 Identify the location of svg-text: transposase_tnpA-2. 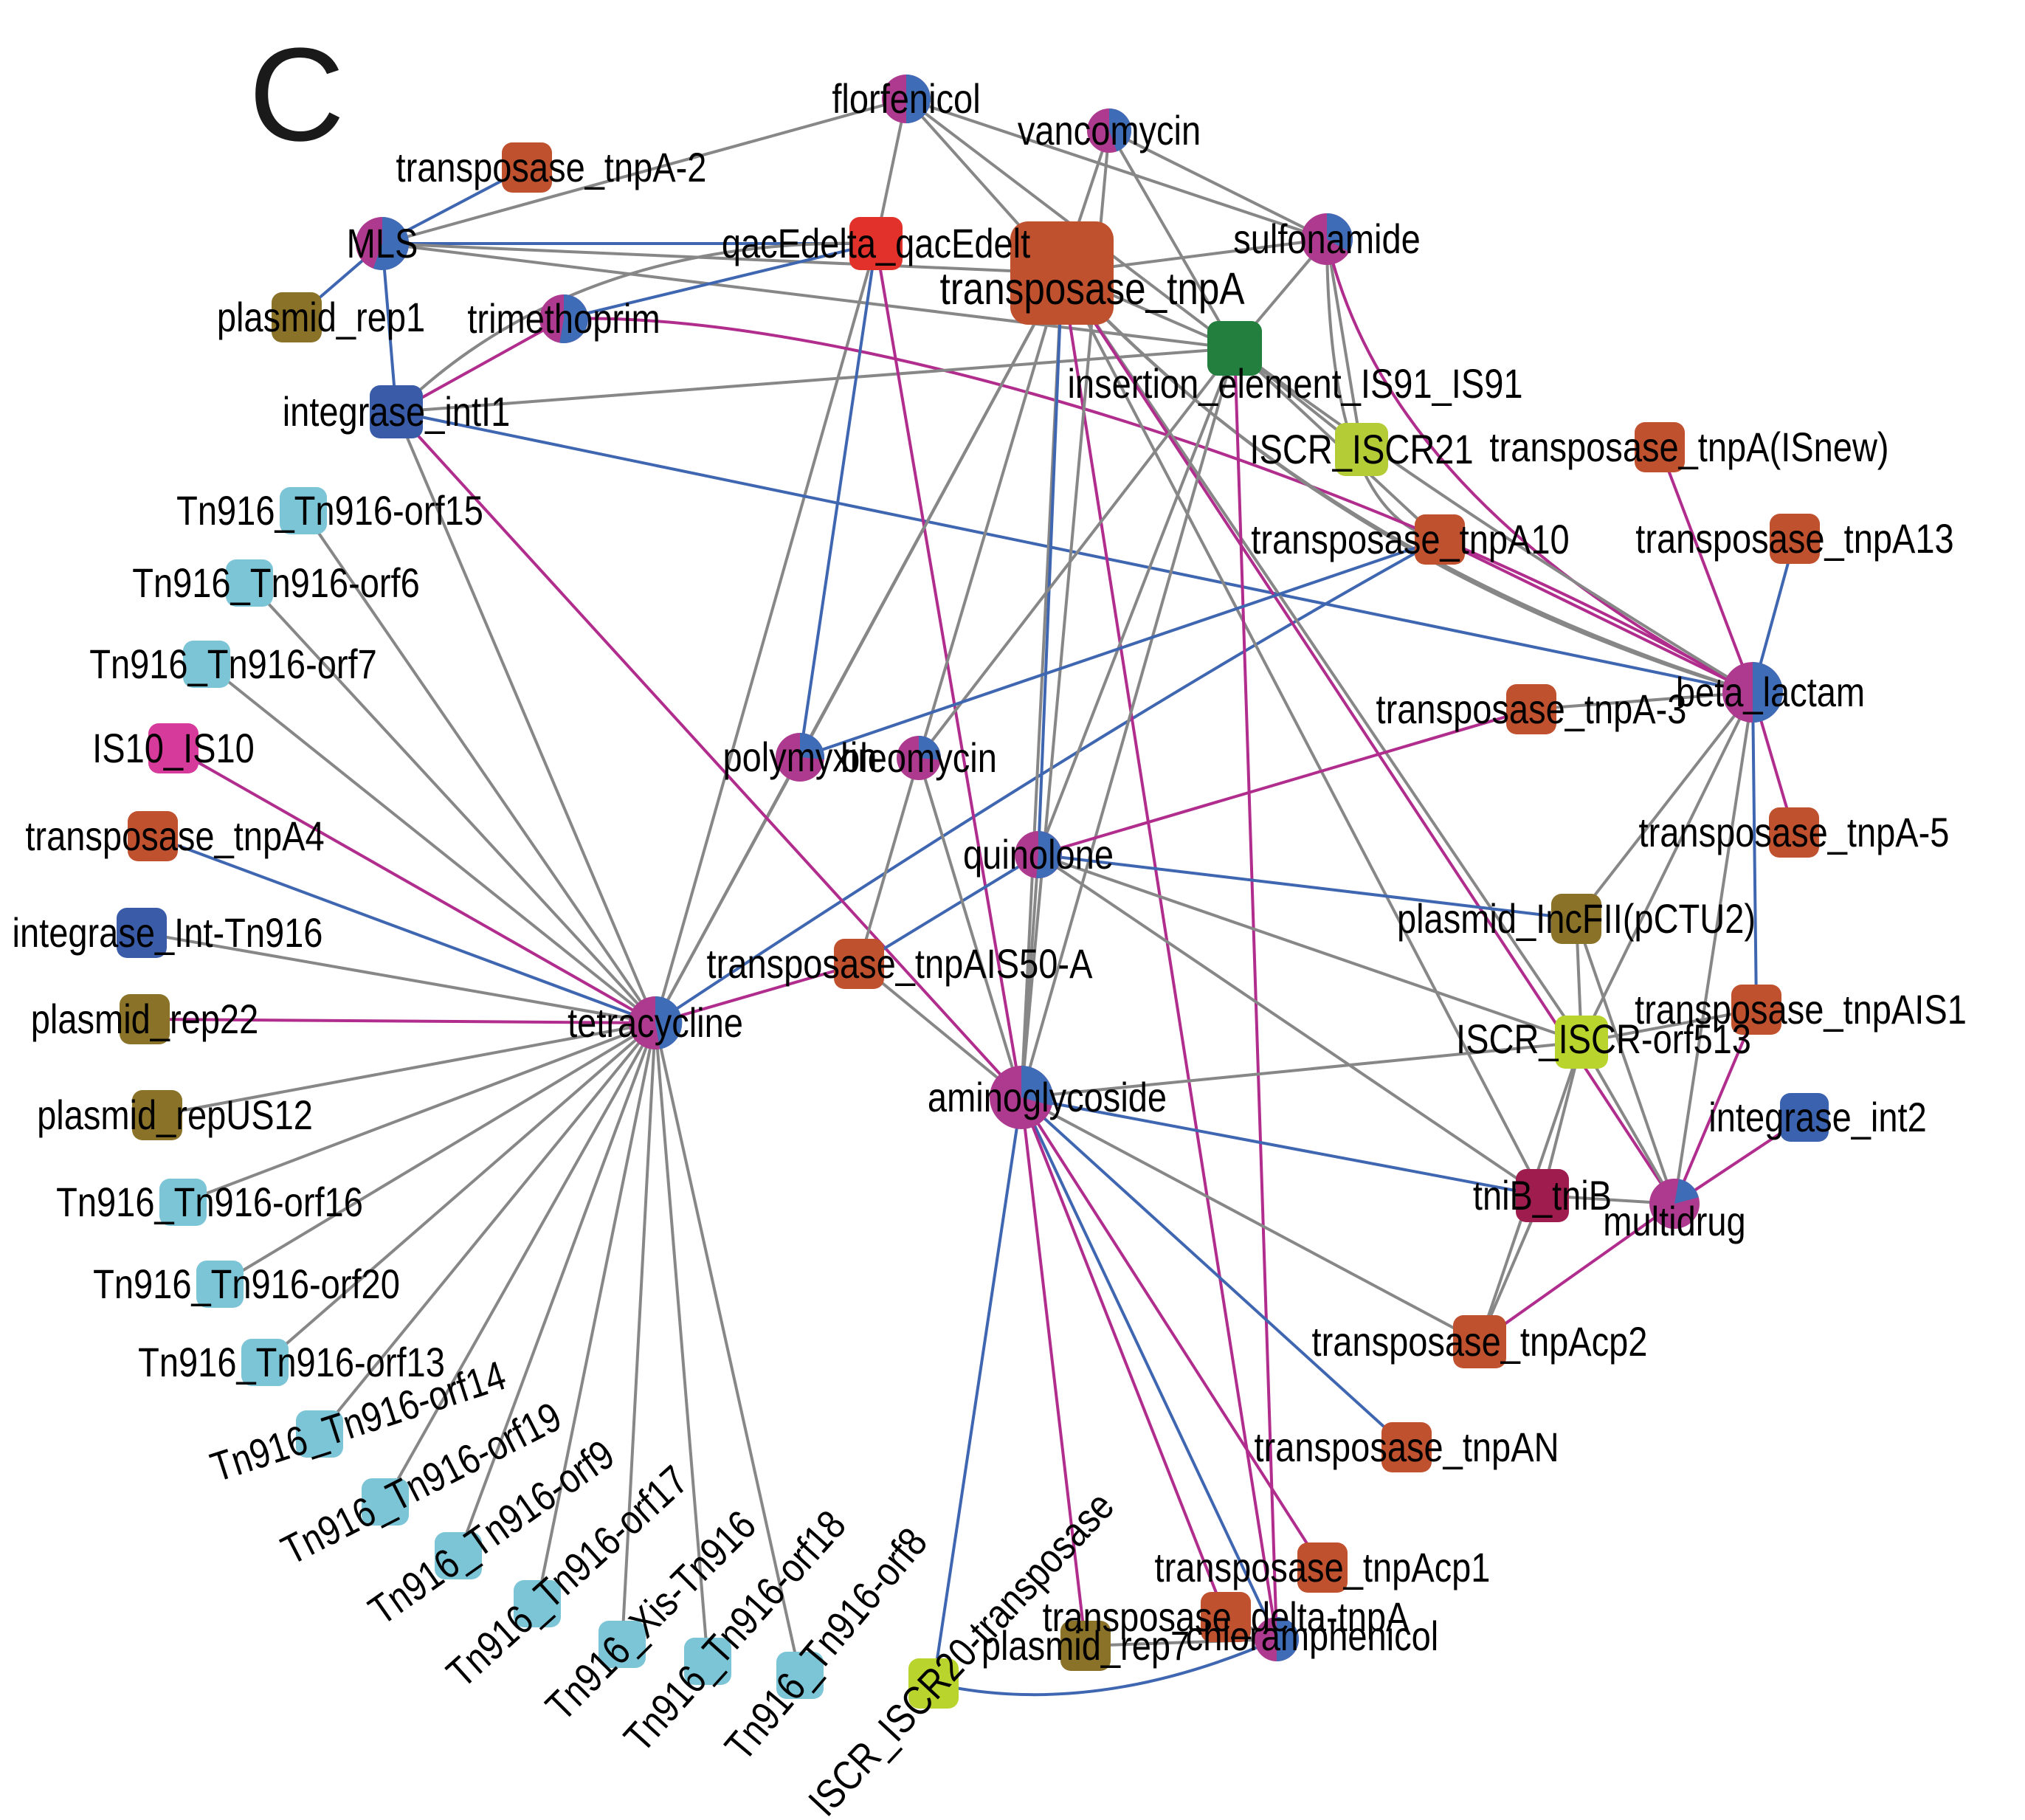
(551, 167).